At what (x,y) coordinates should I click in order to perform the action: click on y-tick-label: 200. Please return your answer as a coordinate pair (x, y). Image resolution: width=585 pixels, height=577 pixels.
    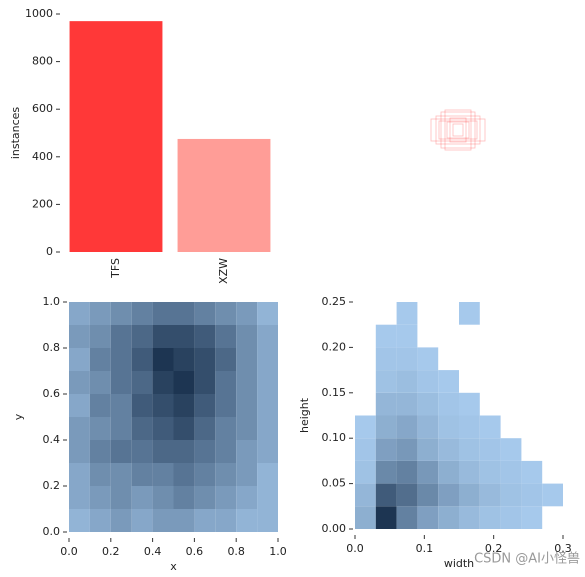
    Looking at the image, I should click on (42, 203).